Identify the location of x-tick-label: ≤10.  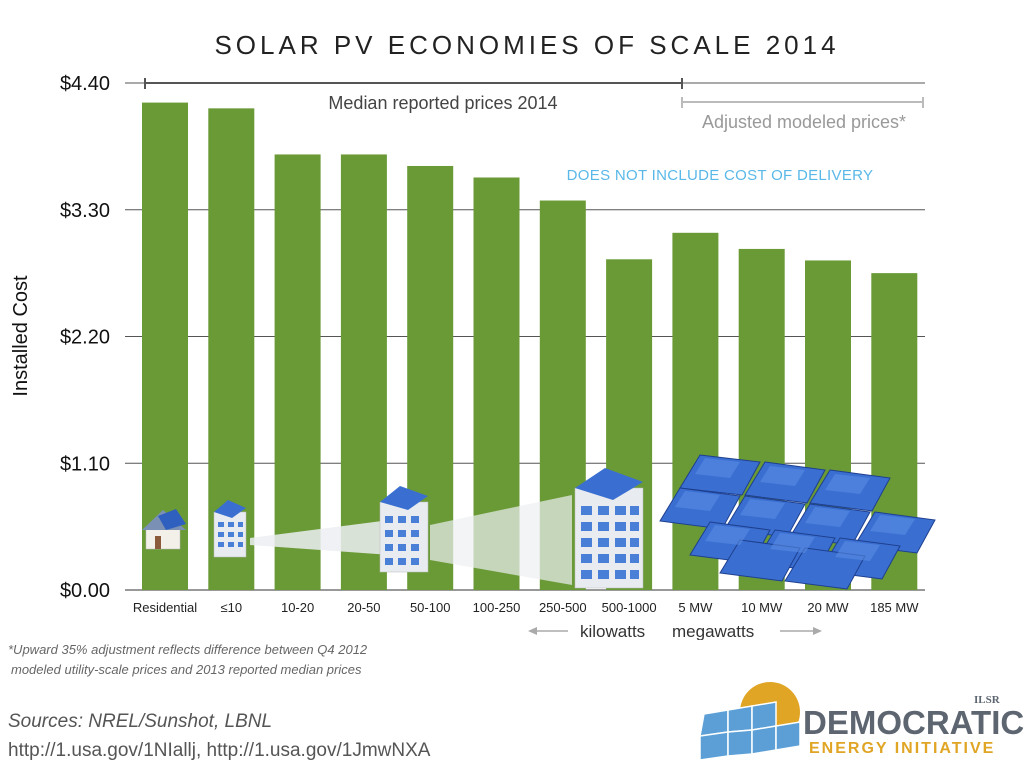
(231, 607).